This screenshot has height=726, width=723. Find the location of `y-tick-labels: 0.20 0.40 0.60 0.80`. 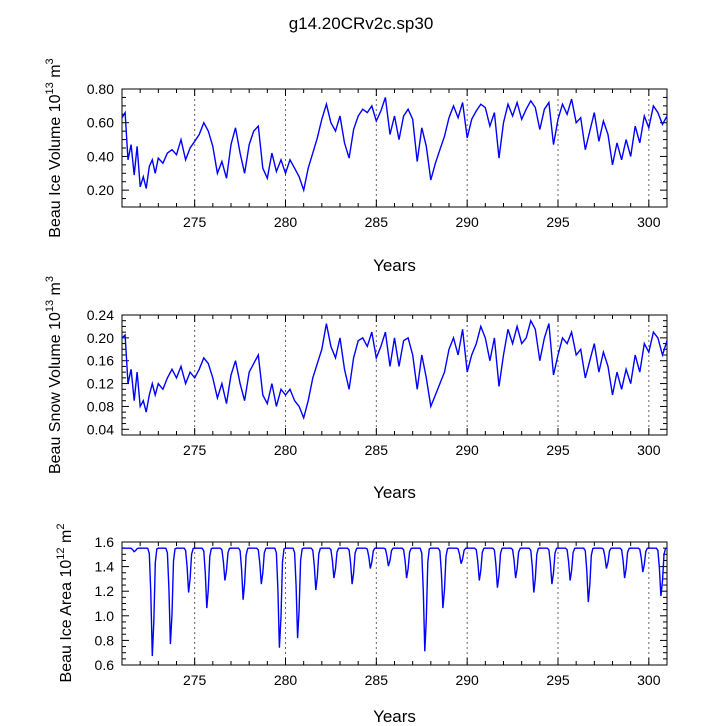

y-tick-labels: 0.20 0.40 0.60 0.80 is located at coordinates (100, 139).